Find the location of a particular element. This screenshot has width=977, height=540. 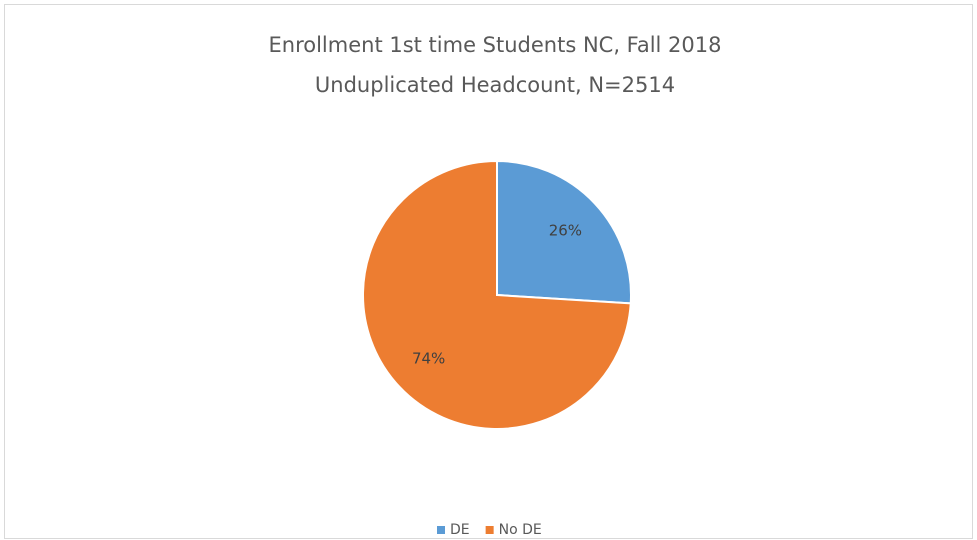

data-label: 74% is located at coordinates (428, 359).